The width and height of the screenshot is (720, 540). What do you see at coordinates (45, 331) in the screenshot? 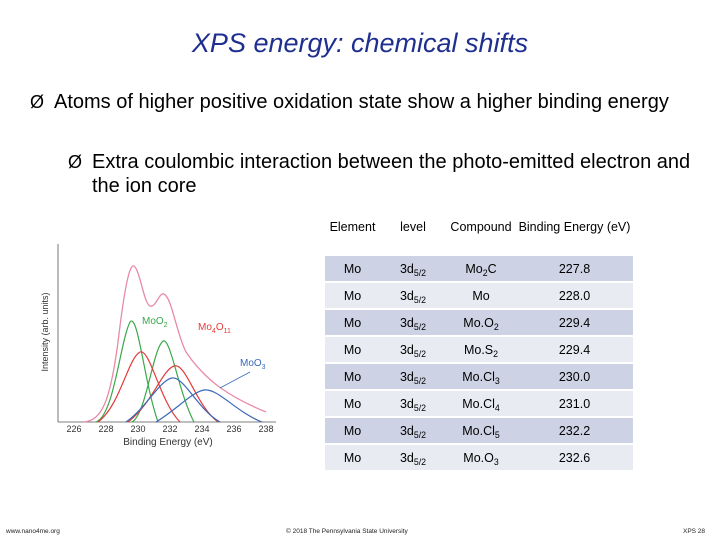
I see `y-axis-label: Intensity (arb. units)` at bounding box center [45, 331].